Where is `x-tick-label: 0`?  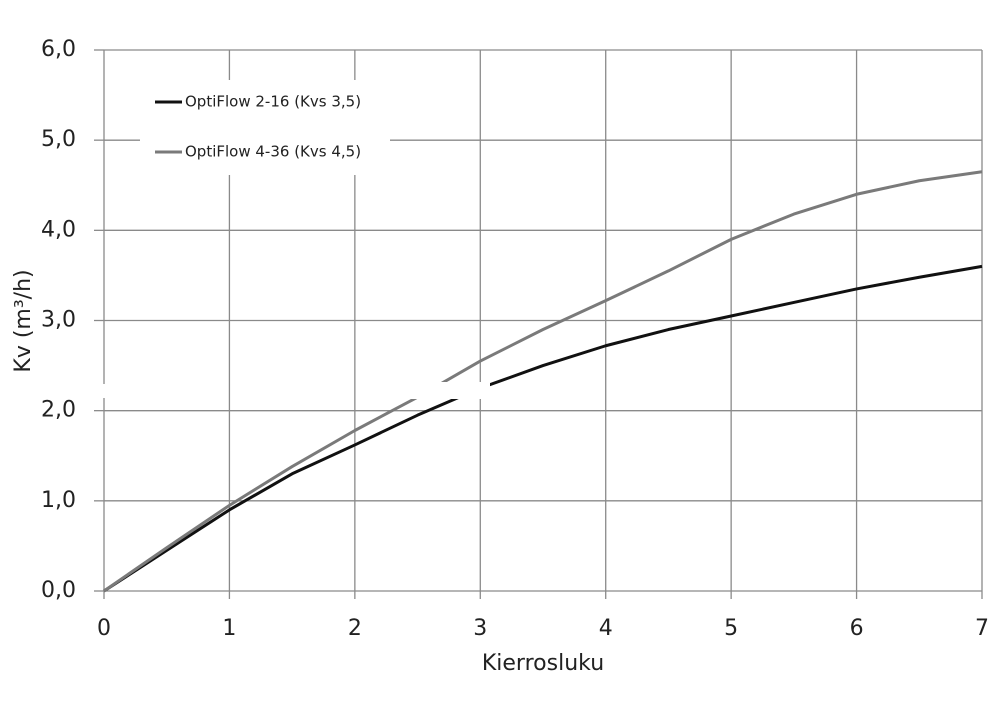
x-tick-label: 0 is located at coordinates (104, 628).